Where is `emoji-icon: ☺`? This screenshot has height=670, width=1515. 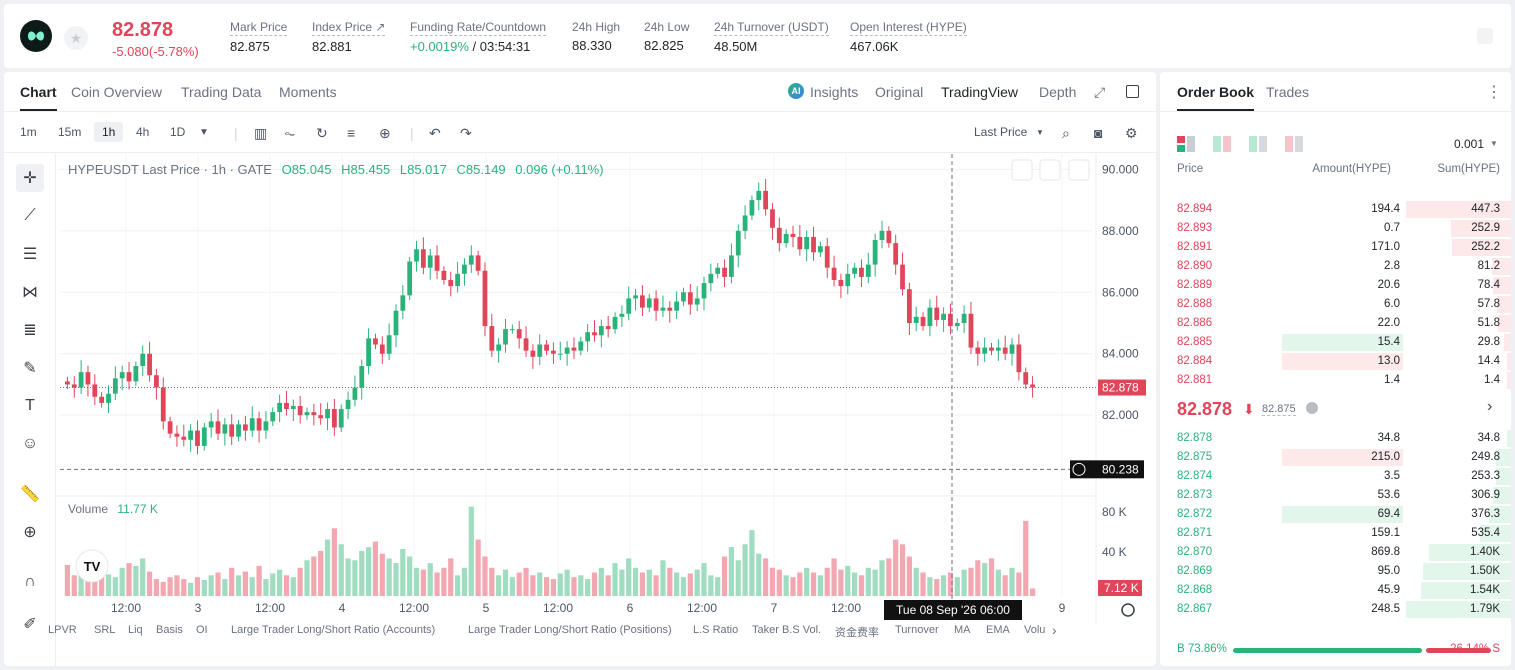
emoji-icon: ☺ is located at coordinates (30, 443).